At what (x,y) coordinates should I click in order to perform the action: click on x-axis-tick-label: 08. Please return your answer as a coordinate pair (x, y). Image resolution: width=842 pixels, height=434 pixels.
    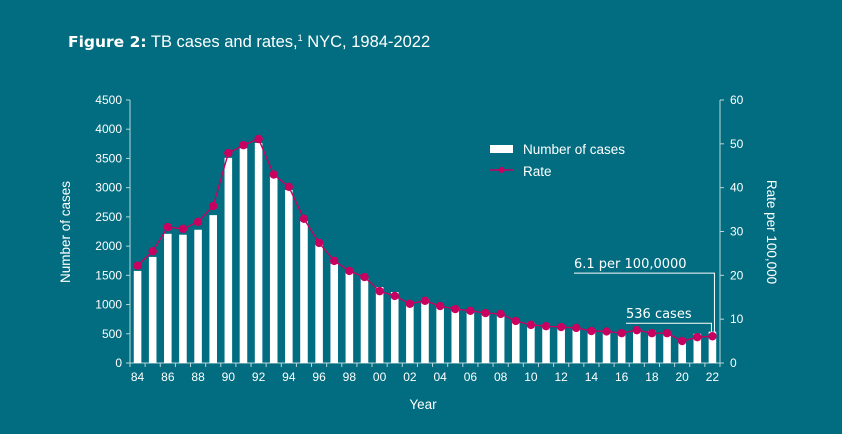
    Looking at the image, I should click on (501, 377).